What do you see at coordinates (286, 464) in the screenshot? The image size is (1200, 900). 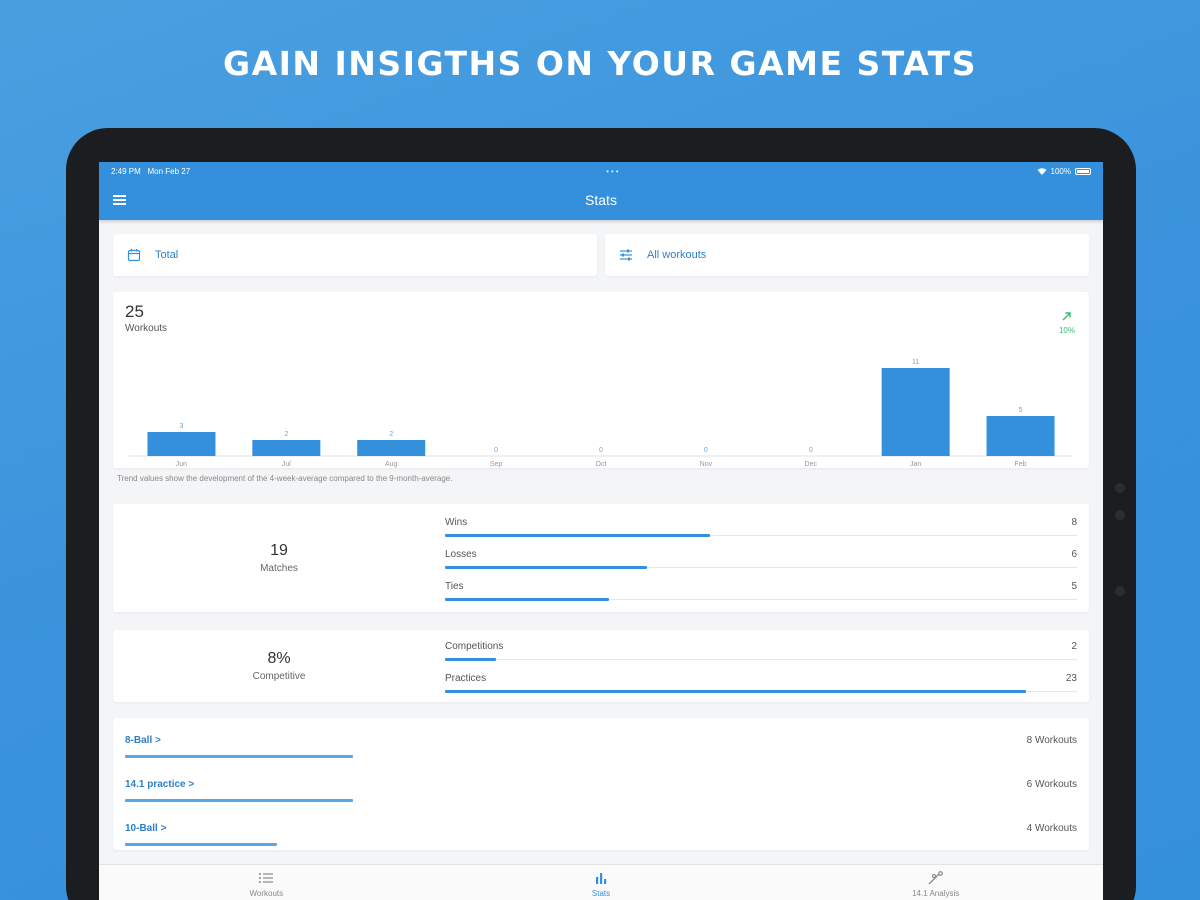 I see `chart-tick-label: Jul` at bounding box center [286, 464].